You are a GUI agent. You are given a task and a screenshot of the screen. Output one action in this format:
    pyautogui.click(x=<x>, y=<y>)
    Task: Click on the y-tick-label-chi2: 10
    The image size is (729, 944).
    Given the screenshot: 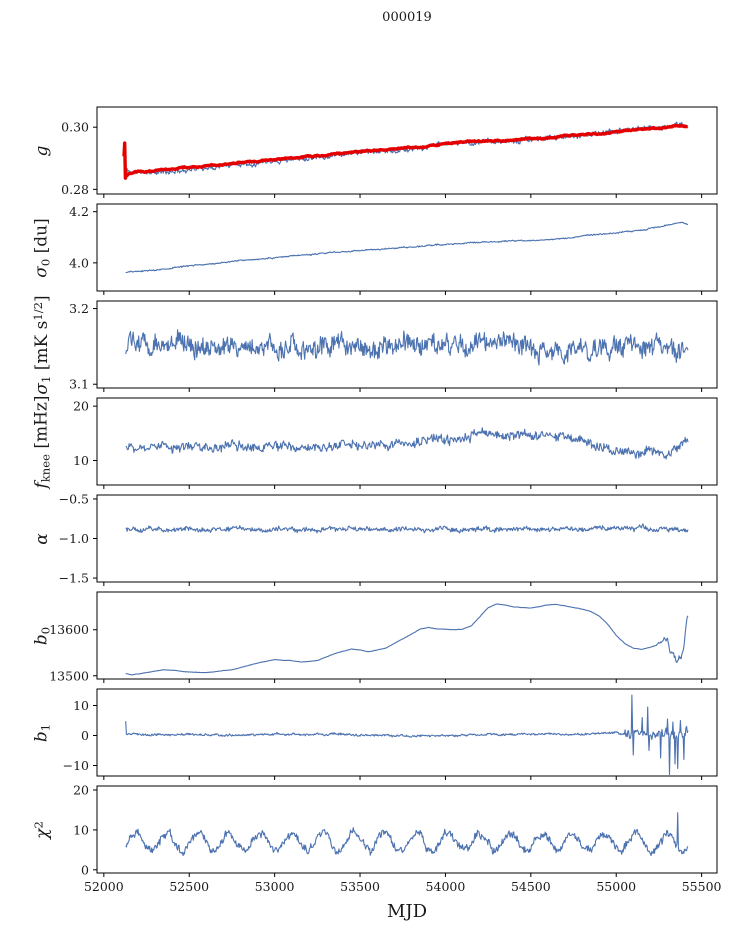 What is the action you would take?
    pyautogui.click(x=81, y=829)
    